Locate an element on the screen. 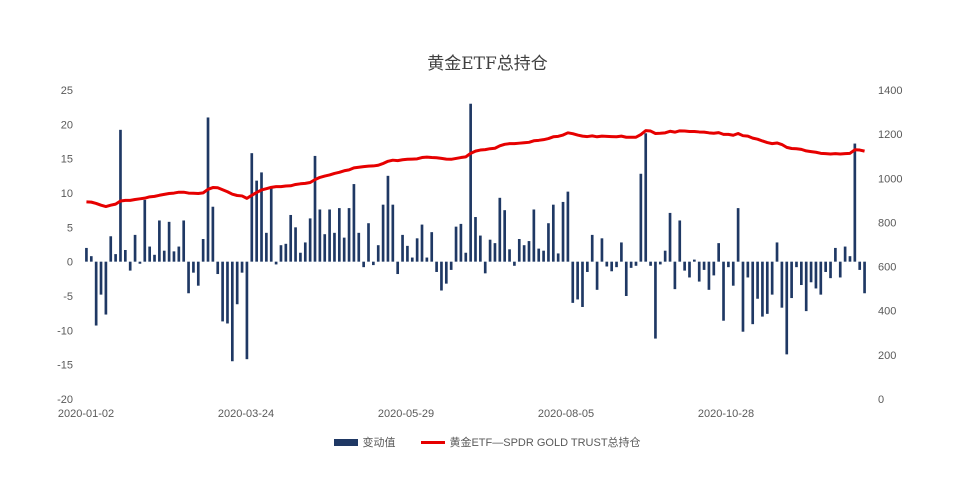  legend-label-bars: 变动值 is located at coordinates (379, 443).